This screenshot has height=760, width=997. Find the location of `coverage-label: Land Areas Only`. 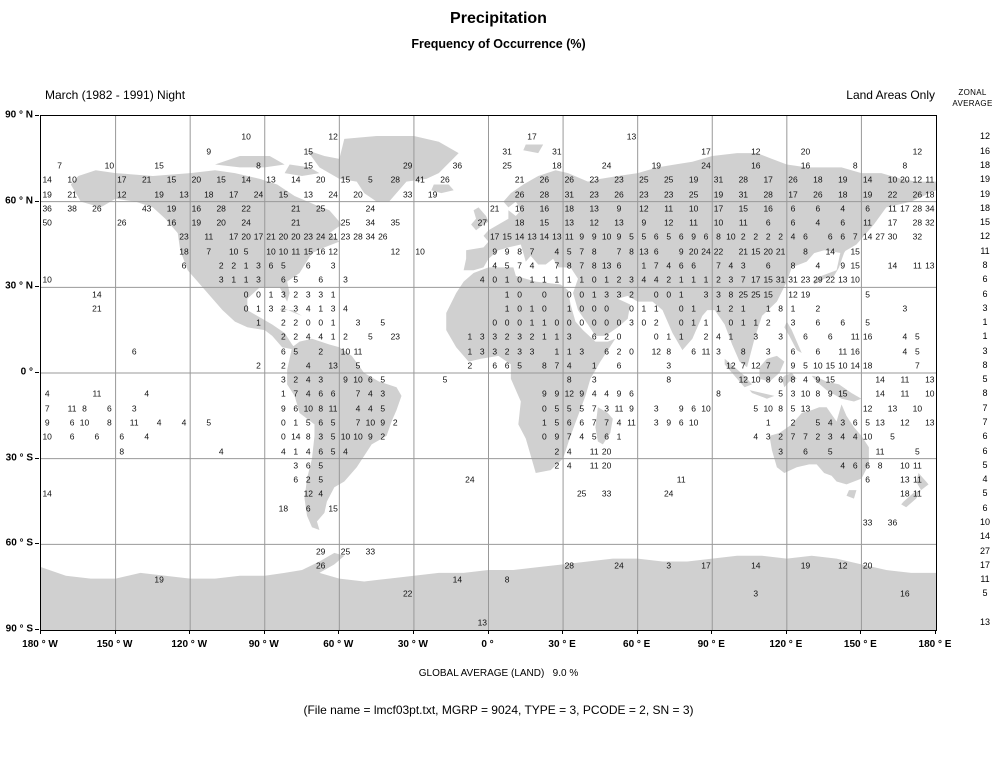

coverage-label: Land Areas Only is located at coordinates (890, 95).